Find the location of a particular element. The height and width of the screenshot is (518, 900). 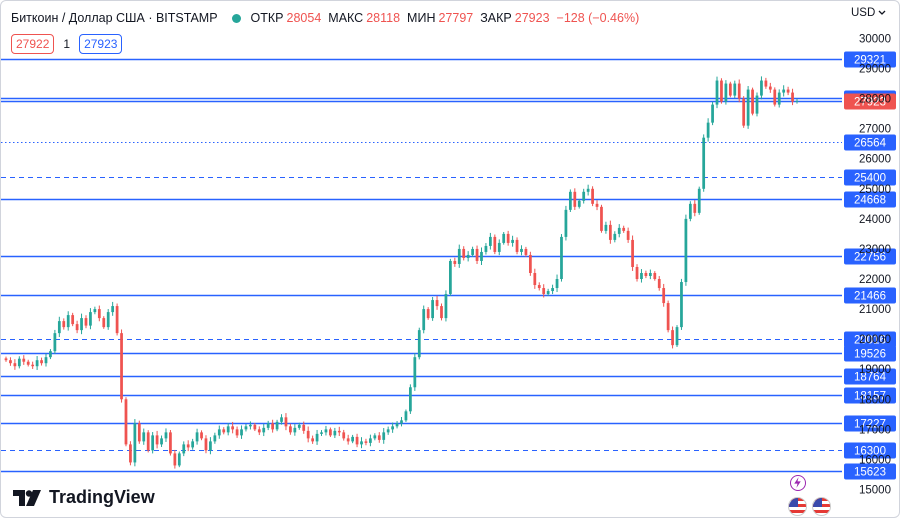

level-price-label: 22756 is located at coordinates (870, 258).